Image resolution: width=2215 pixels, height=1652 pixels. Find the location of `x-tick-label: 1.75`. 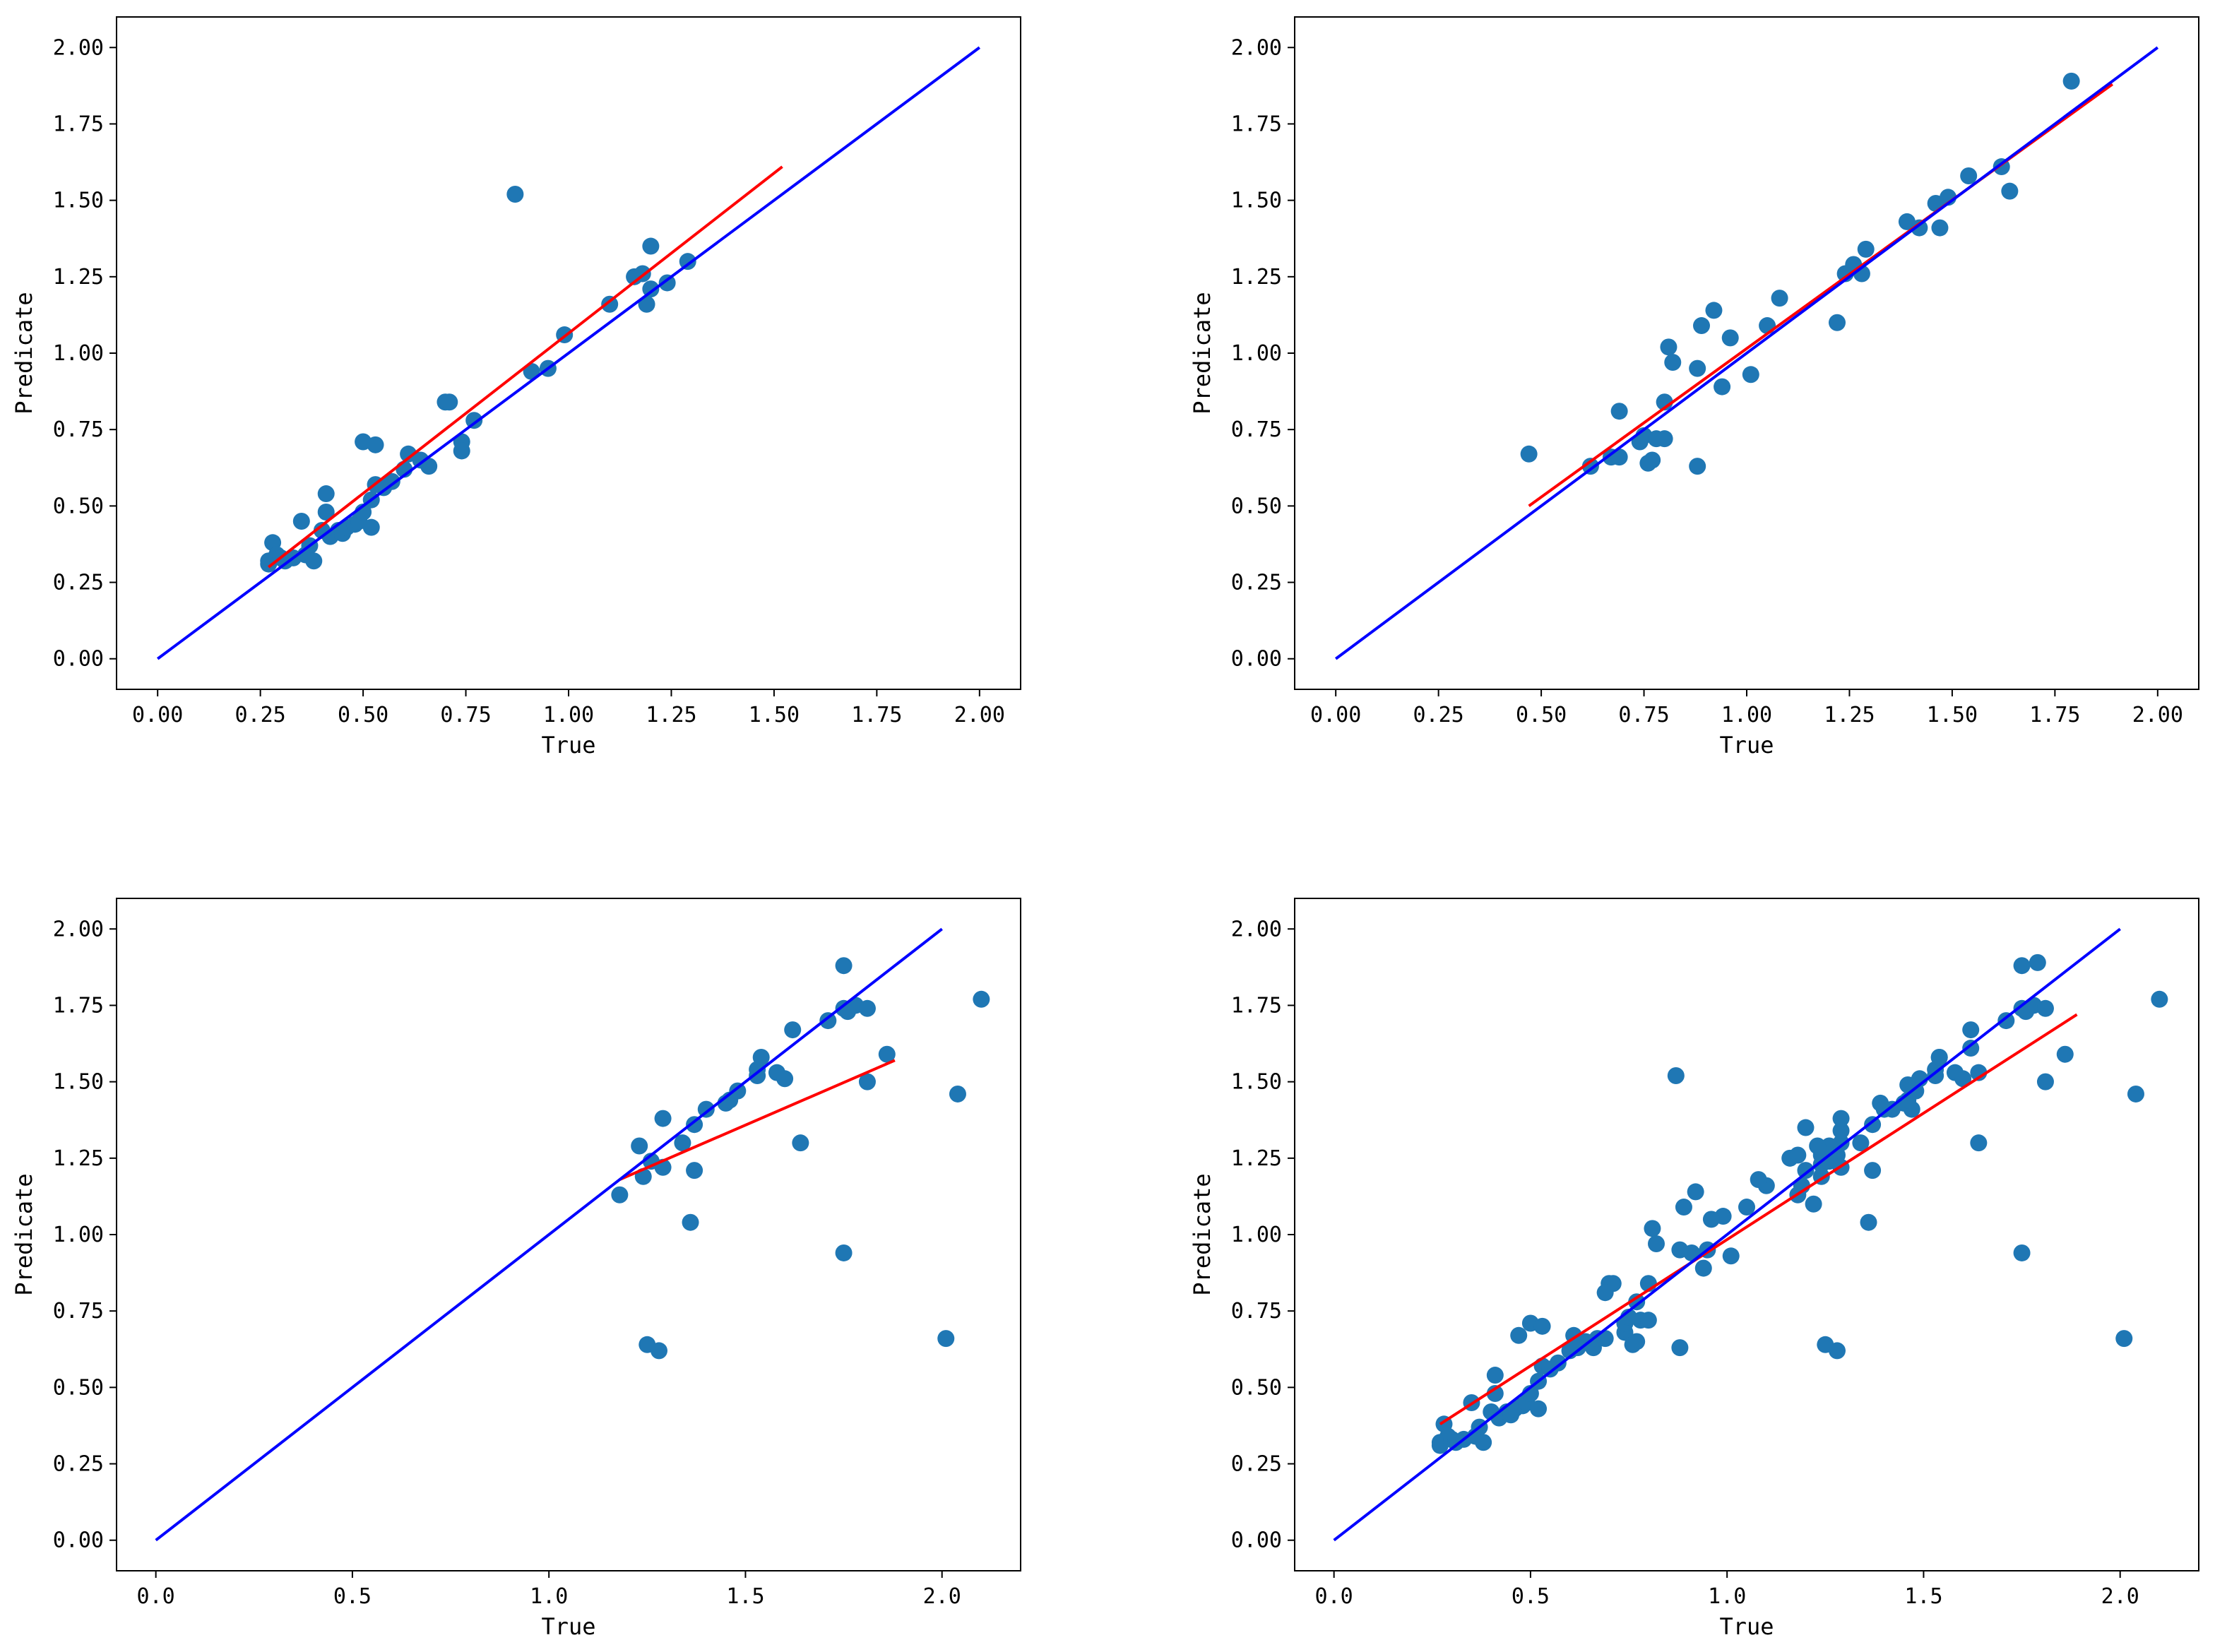

x-tick-label: 1.75 is located at coordinates (2054, 715).